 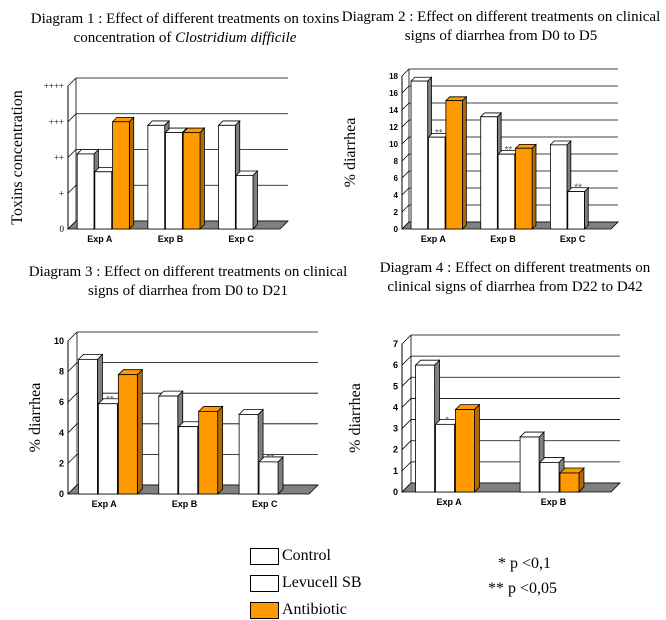 What do you see at coordinates (393, 127) in the screenshot?
I see `y-tick-label: 12` at bounding box center [393, 127].